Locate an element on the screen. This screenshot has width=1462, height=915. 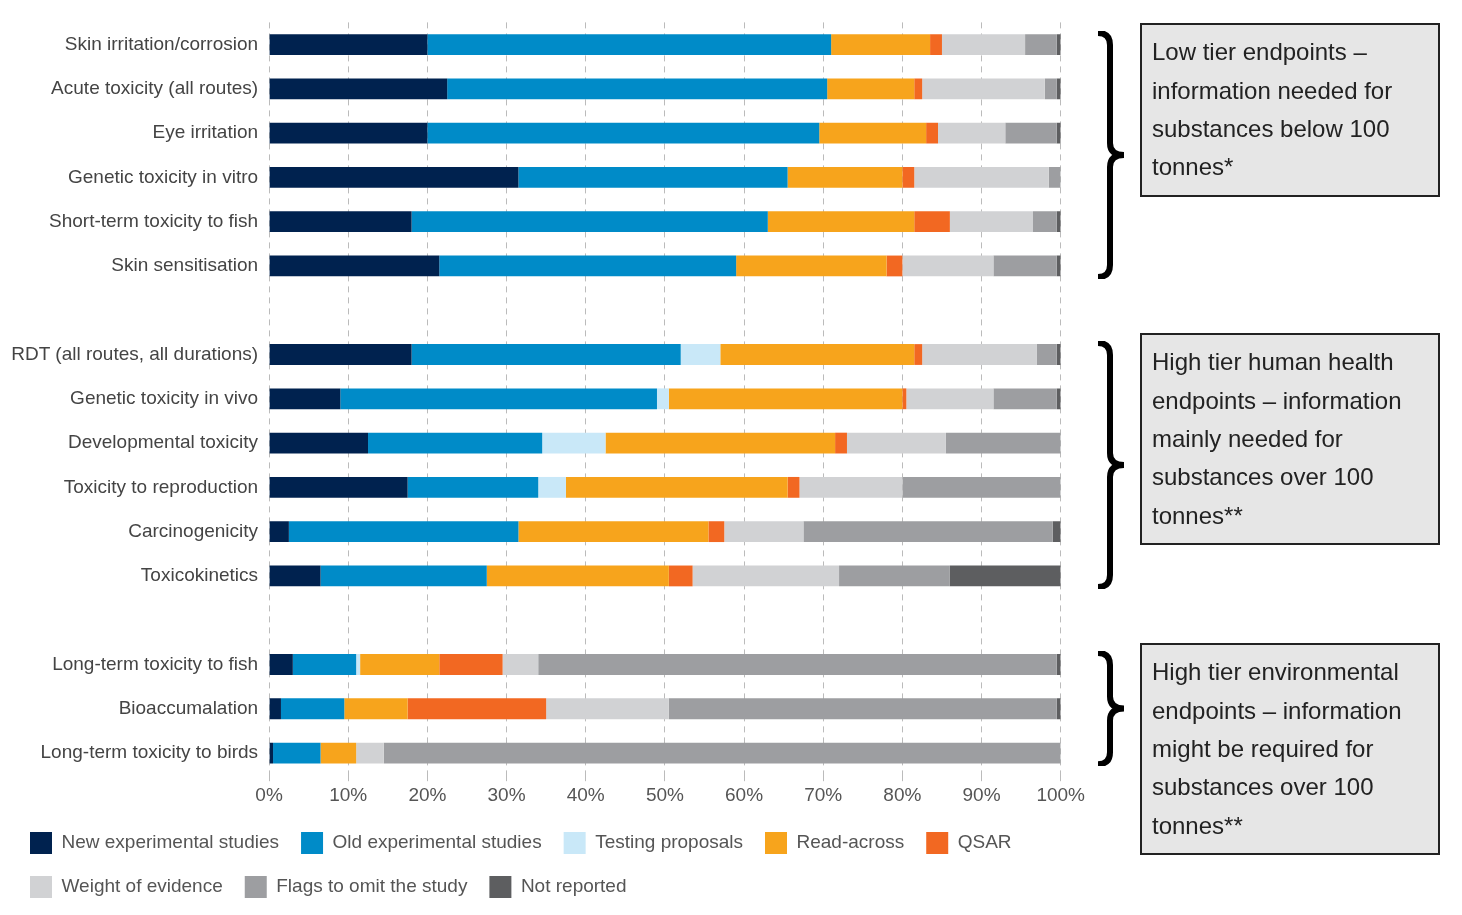
y-tick-label: Skin irritation/corrosion is located at coordinates (161, 43).